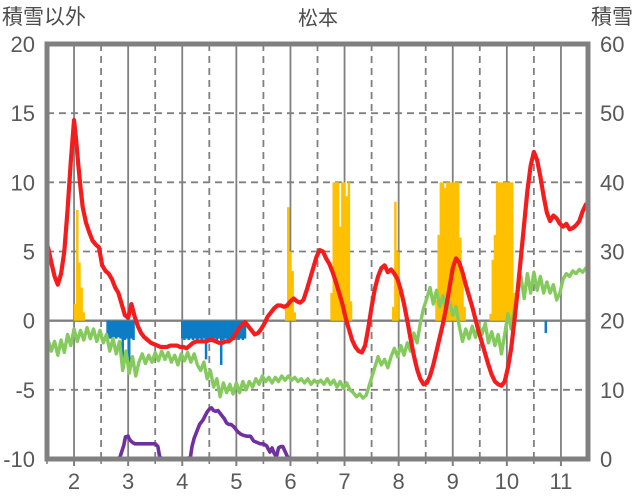 The height and width of the screenshot is (501, 636). Describe the element at coordinates (25, 390) in the screenshot. I see `y-tick-label-left: -5` at that location.